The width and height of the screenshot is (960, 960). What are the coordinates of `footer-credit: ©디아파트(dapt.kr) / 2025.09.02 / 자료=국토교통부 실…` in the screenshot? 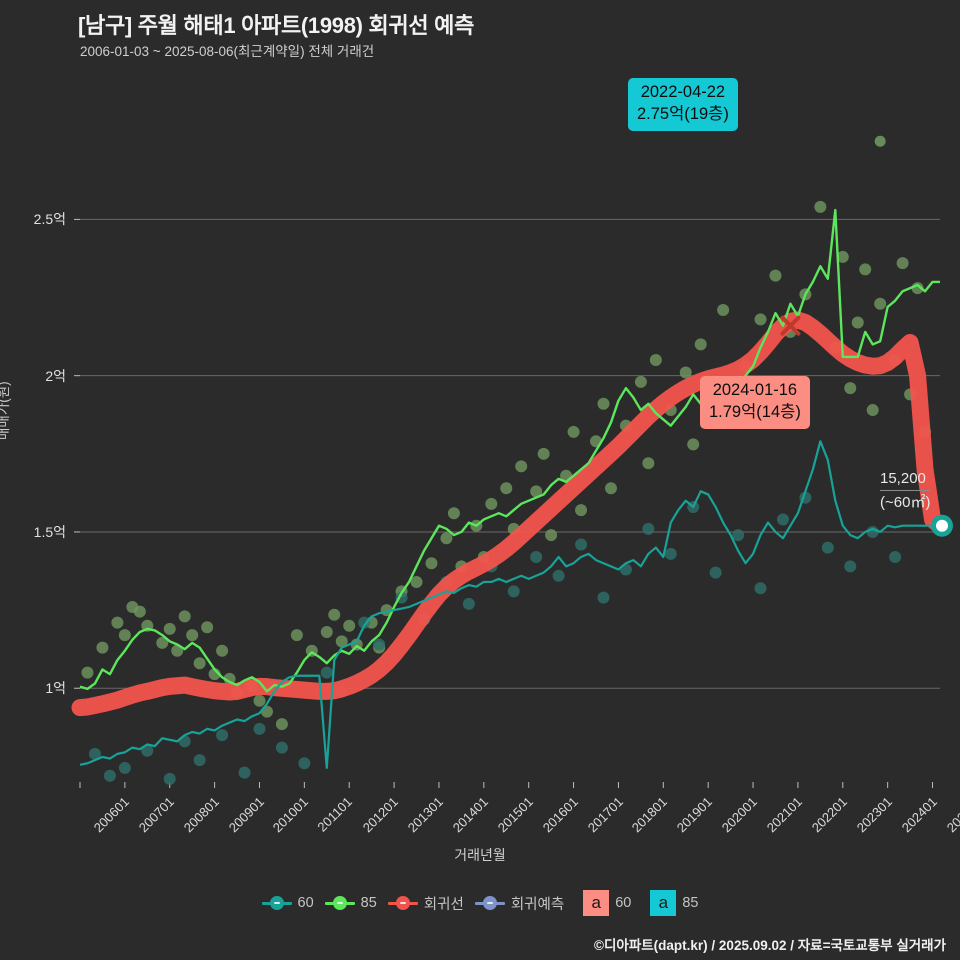 It's located at (770, 945).